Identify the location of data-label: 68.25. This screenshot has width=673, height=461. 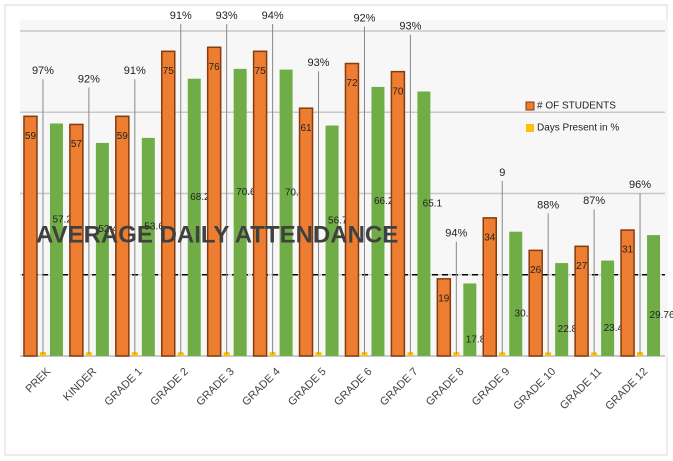
(202, 197).